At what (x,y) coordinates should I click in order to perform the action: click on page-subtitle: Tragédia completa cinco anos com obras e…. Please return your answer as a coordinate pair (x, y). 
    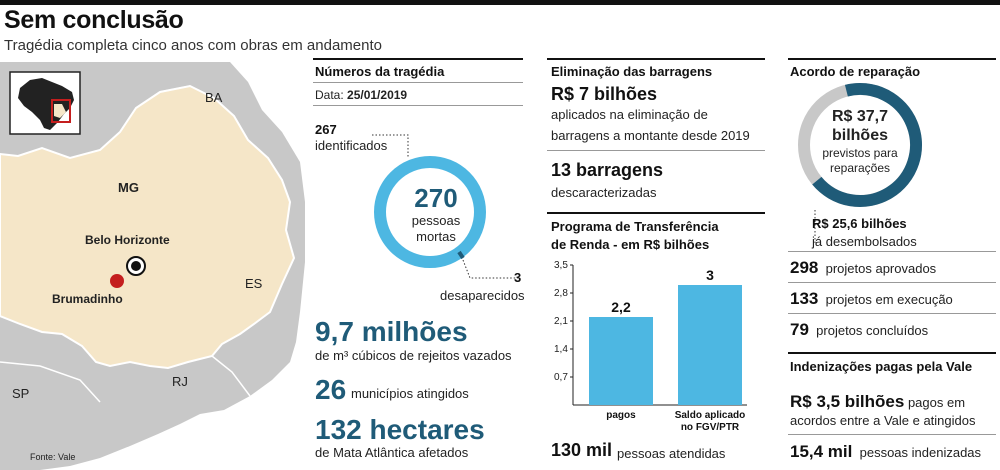
    Looking at the image, I should click on (193, 45).